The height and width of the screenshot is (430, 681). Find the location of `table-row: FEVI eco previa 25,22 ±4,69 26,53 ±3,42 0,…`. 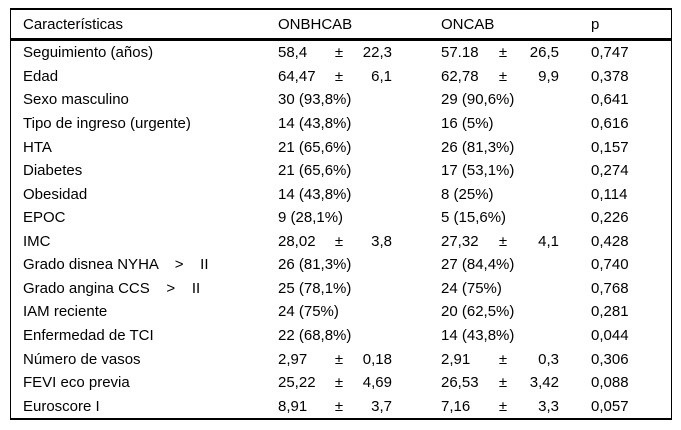

table-row: FEVI eco previa 25,22 ±4,69 26,53 ±3,42 0,… is located at coordinates (341, 383).